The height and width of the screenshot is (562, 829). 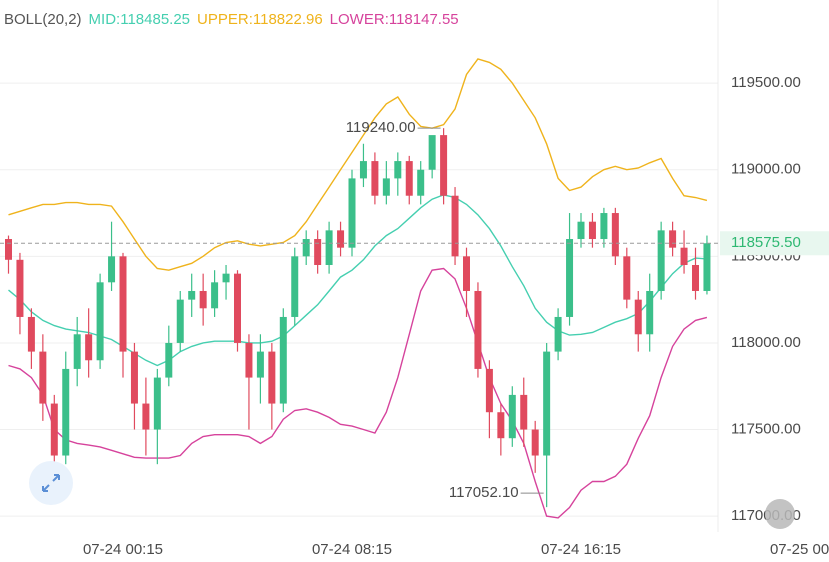 I want to click on x-tick-label: 07-25 00:15, so click(x=799, y=549).